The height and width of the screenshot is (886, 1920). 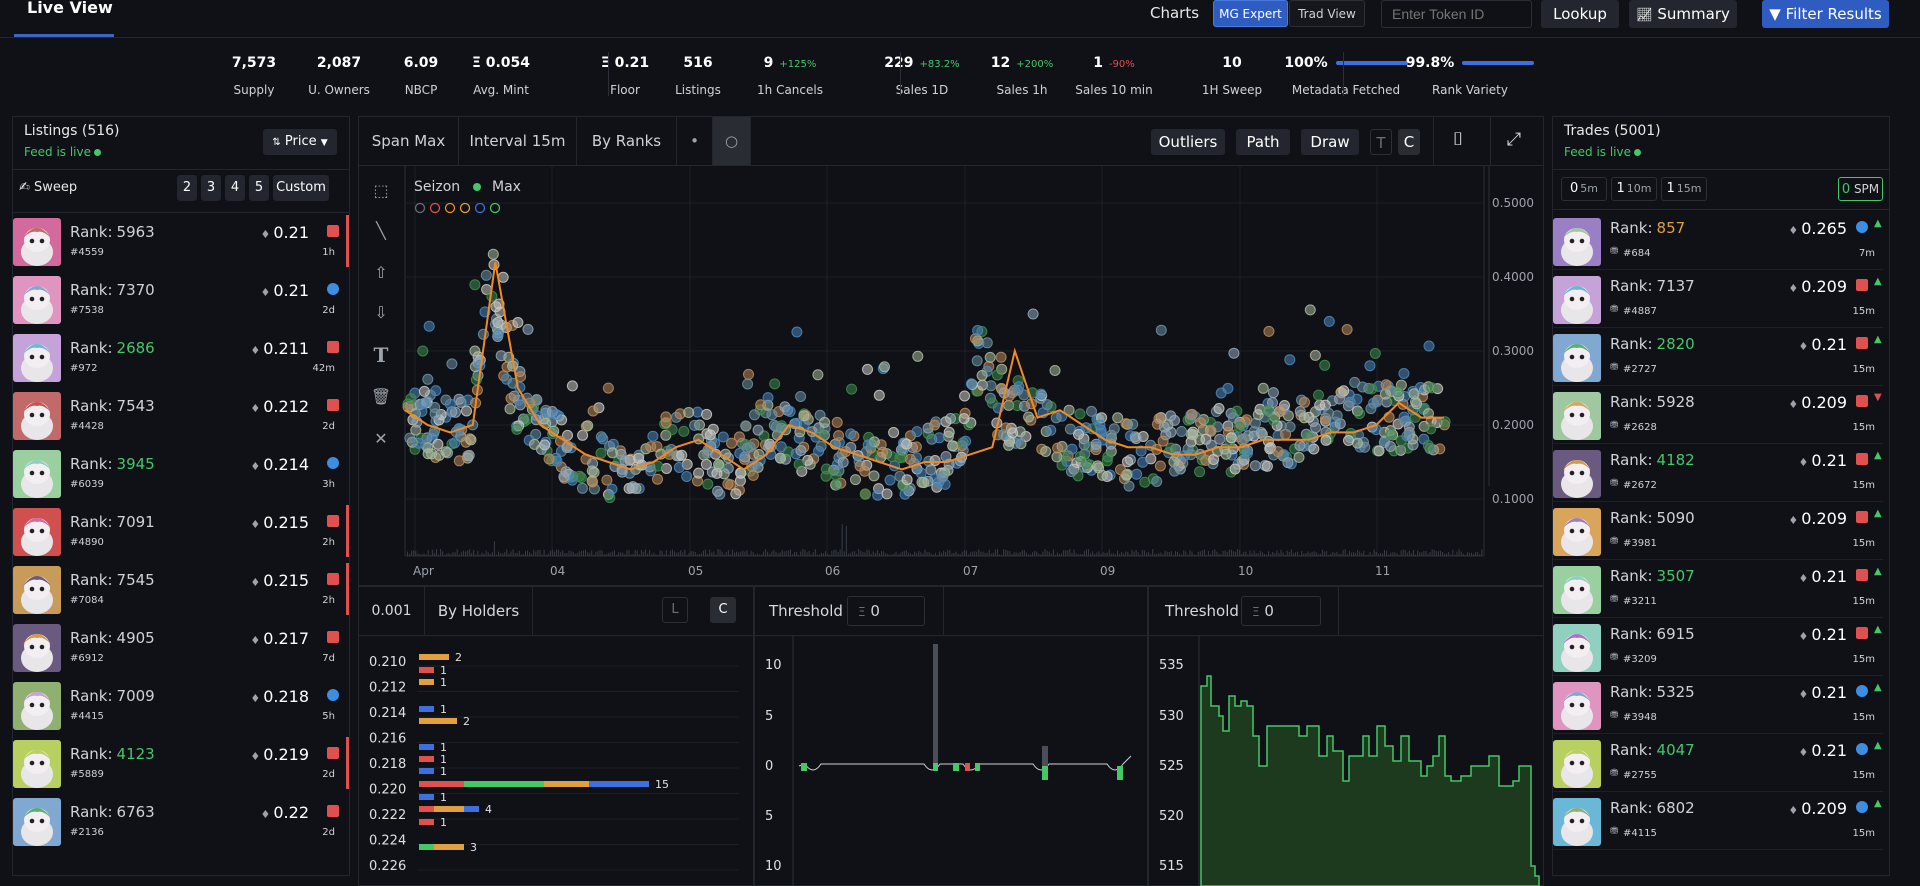 What do you see at coordinates (300, 142) in the screenshot?
I see `sort-price-dropdown: ⇅ Price ▼` at bounding box center [300, 142].